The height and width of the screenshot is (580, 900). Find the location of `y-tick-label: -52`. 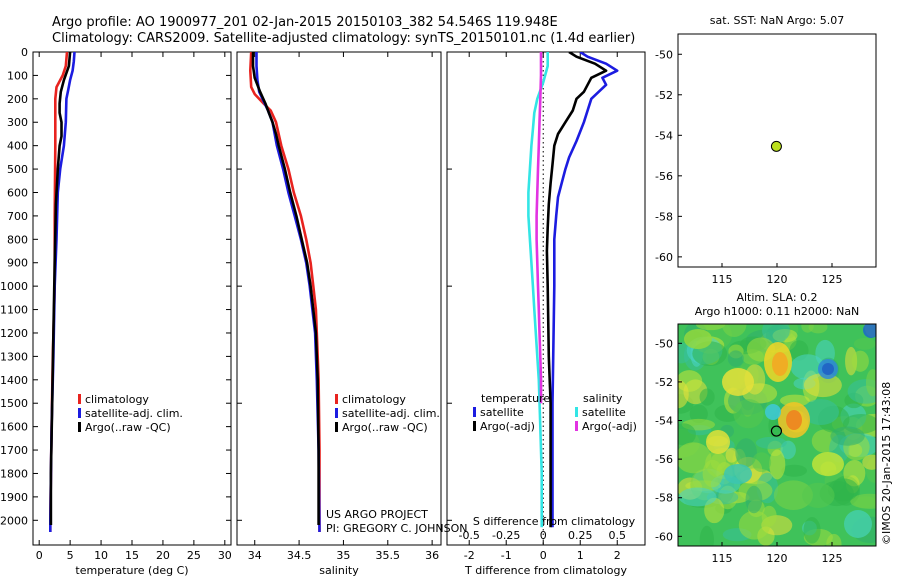

y-tick-label: -52 is located at coordinates (664, 95).